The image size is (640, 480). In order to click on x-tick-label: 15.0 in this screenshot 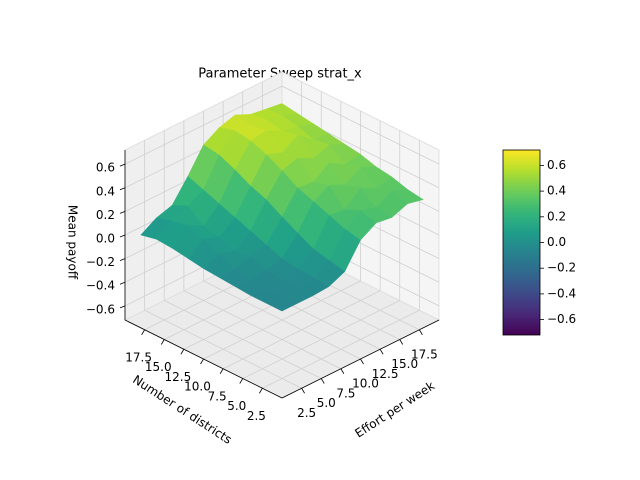, I will do `click(404, 364)`.